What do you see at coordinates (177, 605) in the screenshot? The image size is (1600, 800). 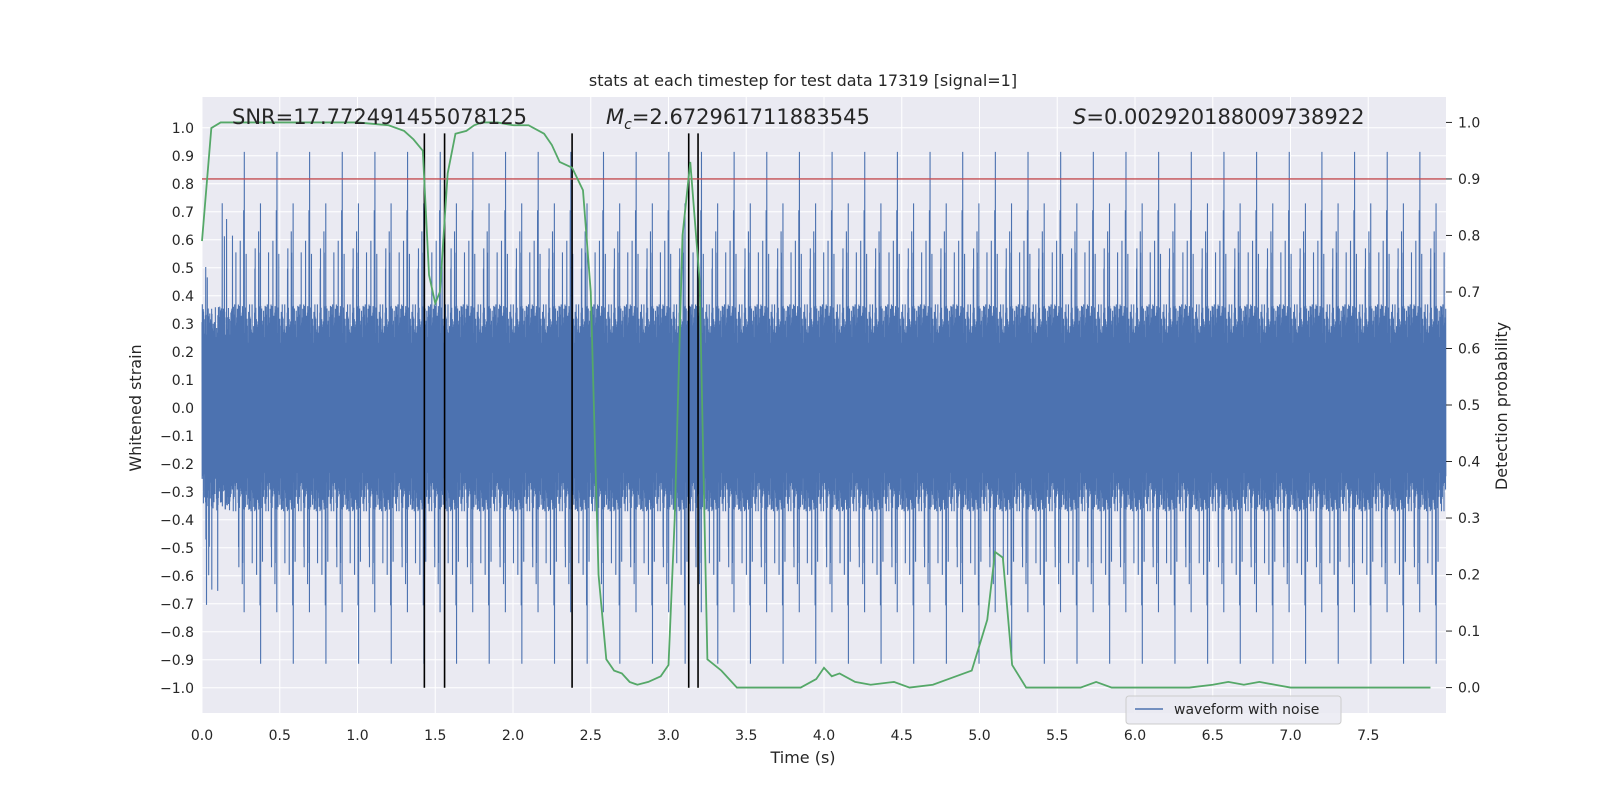 I see `y-tick-label: −0.7` at bounding box center [177, 605].